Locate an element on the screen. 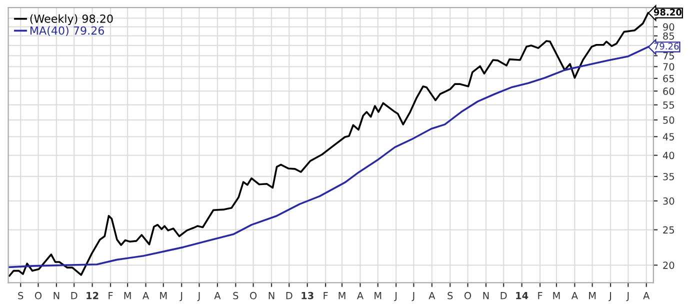 This screenshot has width=690, height=304. x-tick-label: 12 is located at coordinates (92, 296).